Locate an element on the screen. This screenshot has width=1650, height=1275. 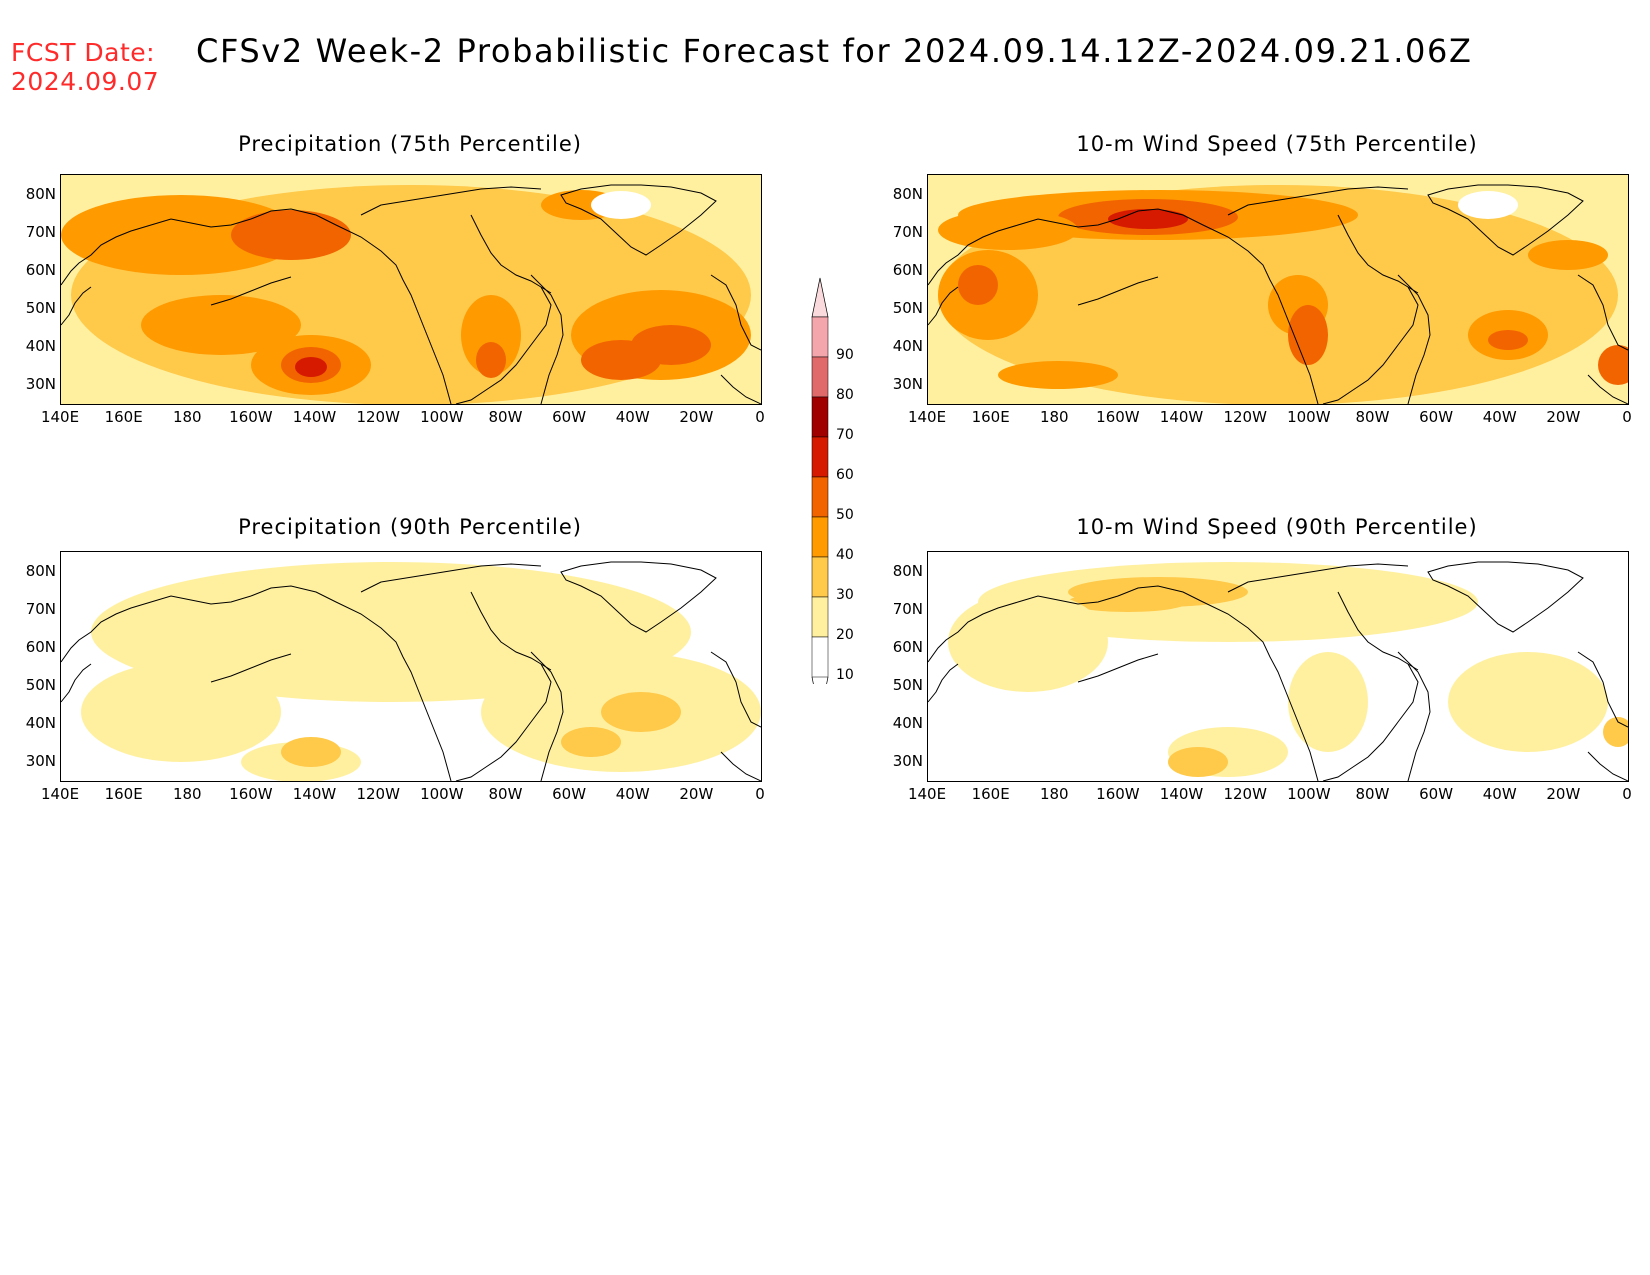
colorbar-label: 60 is located at coordinates (845, 475).